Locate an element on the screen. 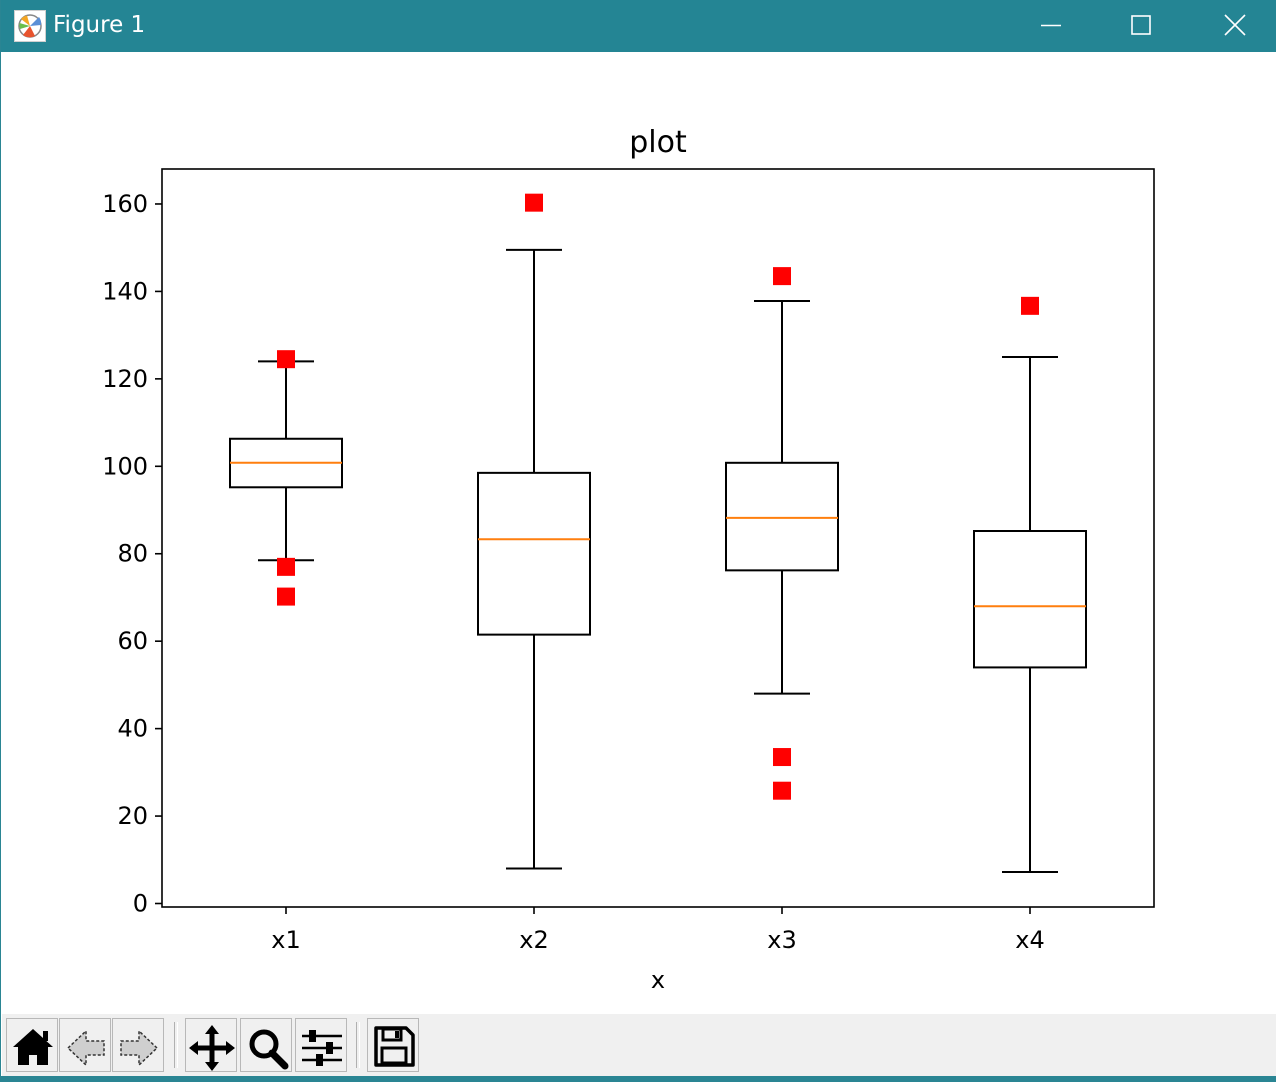 The height and width of the screenshot is (1082, 1276). y-tick-label: 100 is located at coordinates (125, 466).